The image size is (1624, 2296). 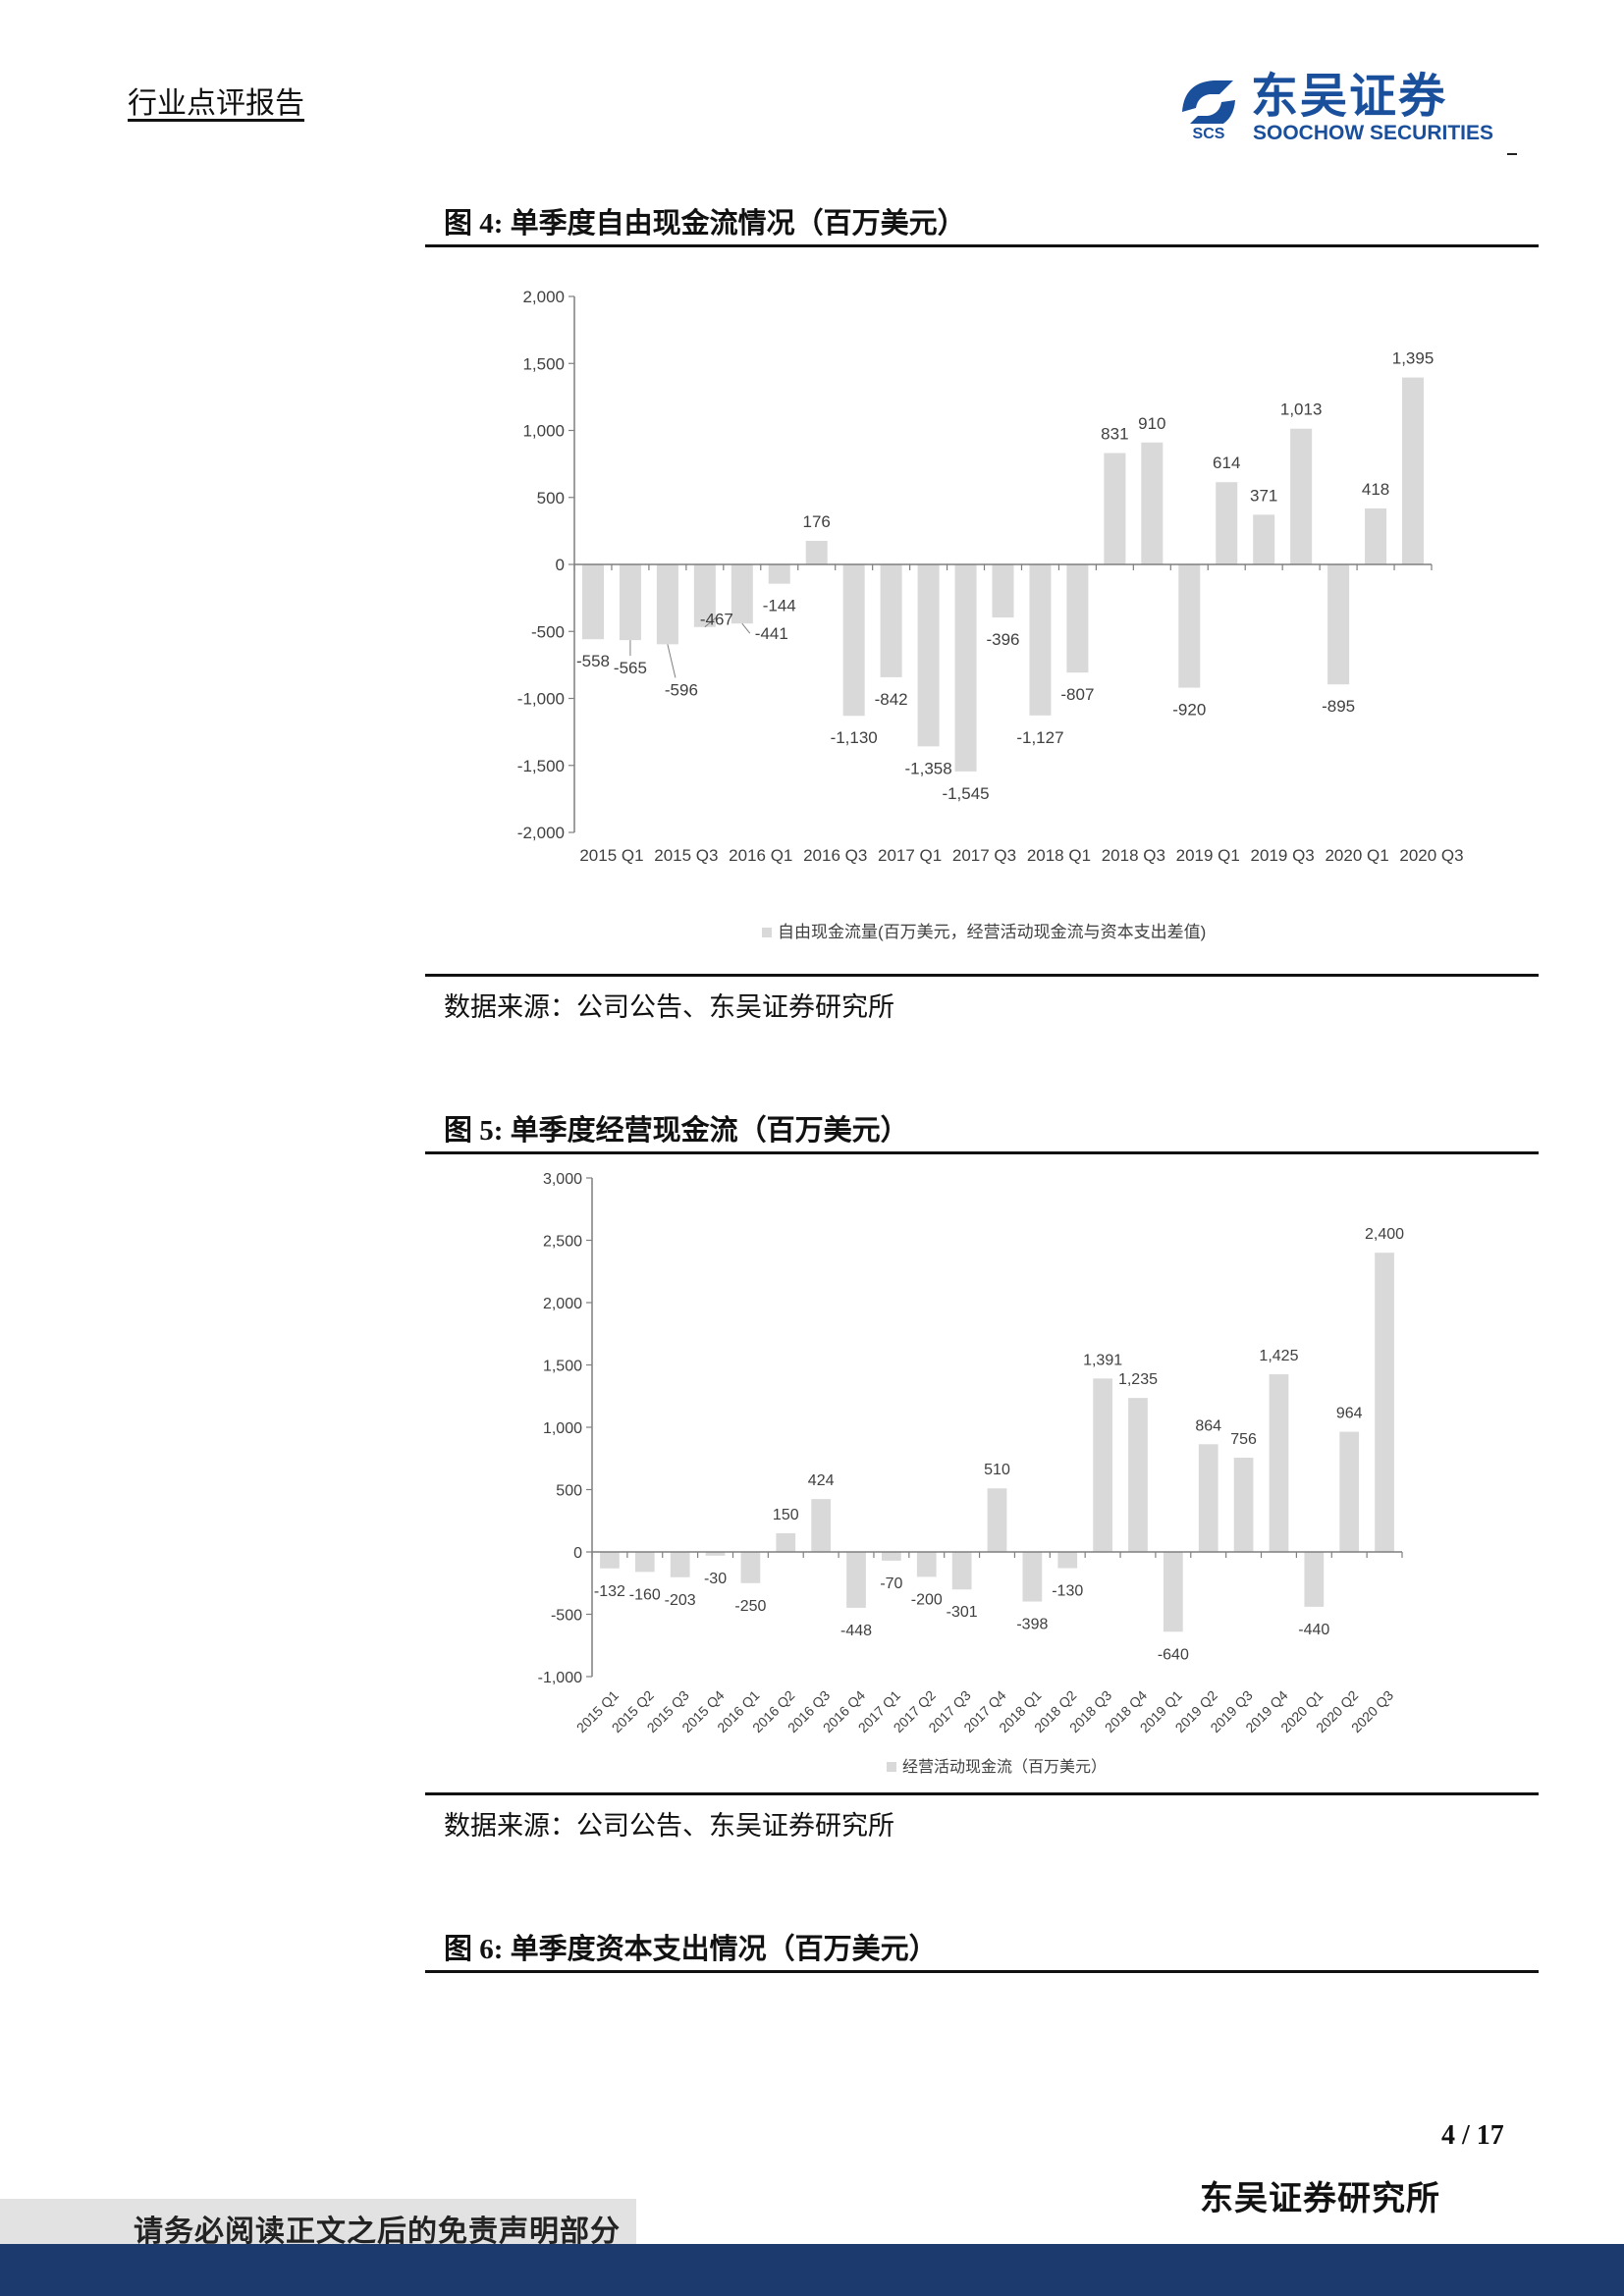 What do you see at coordinates (548, 631) in the screenshot?
I see `y-tick-label: -500` at bounding box center [548, 631].